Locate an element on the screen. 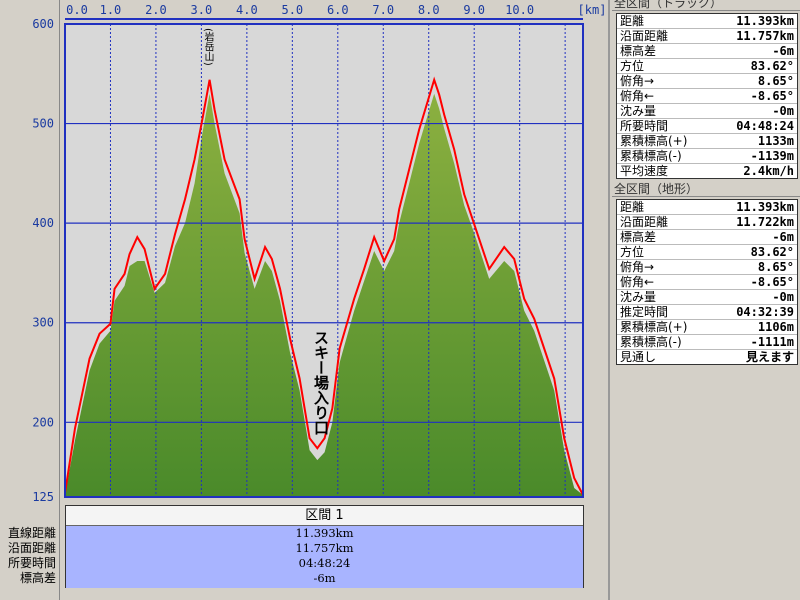 This screenshot has width=800, height=600. section-labels: 直線距離 沿面距離 所要時間 標高差 is located at coordinates (28, 556).